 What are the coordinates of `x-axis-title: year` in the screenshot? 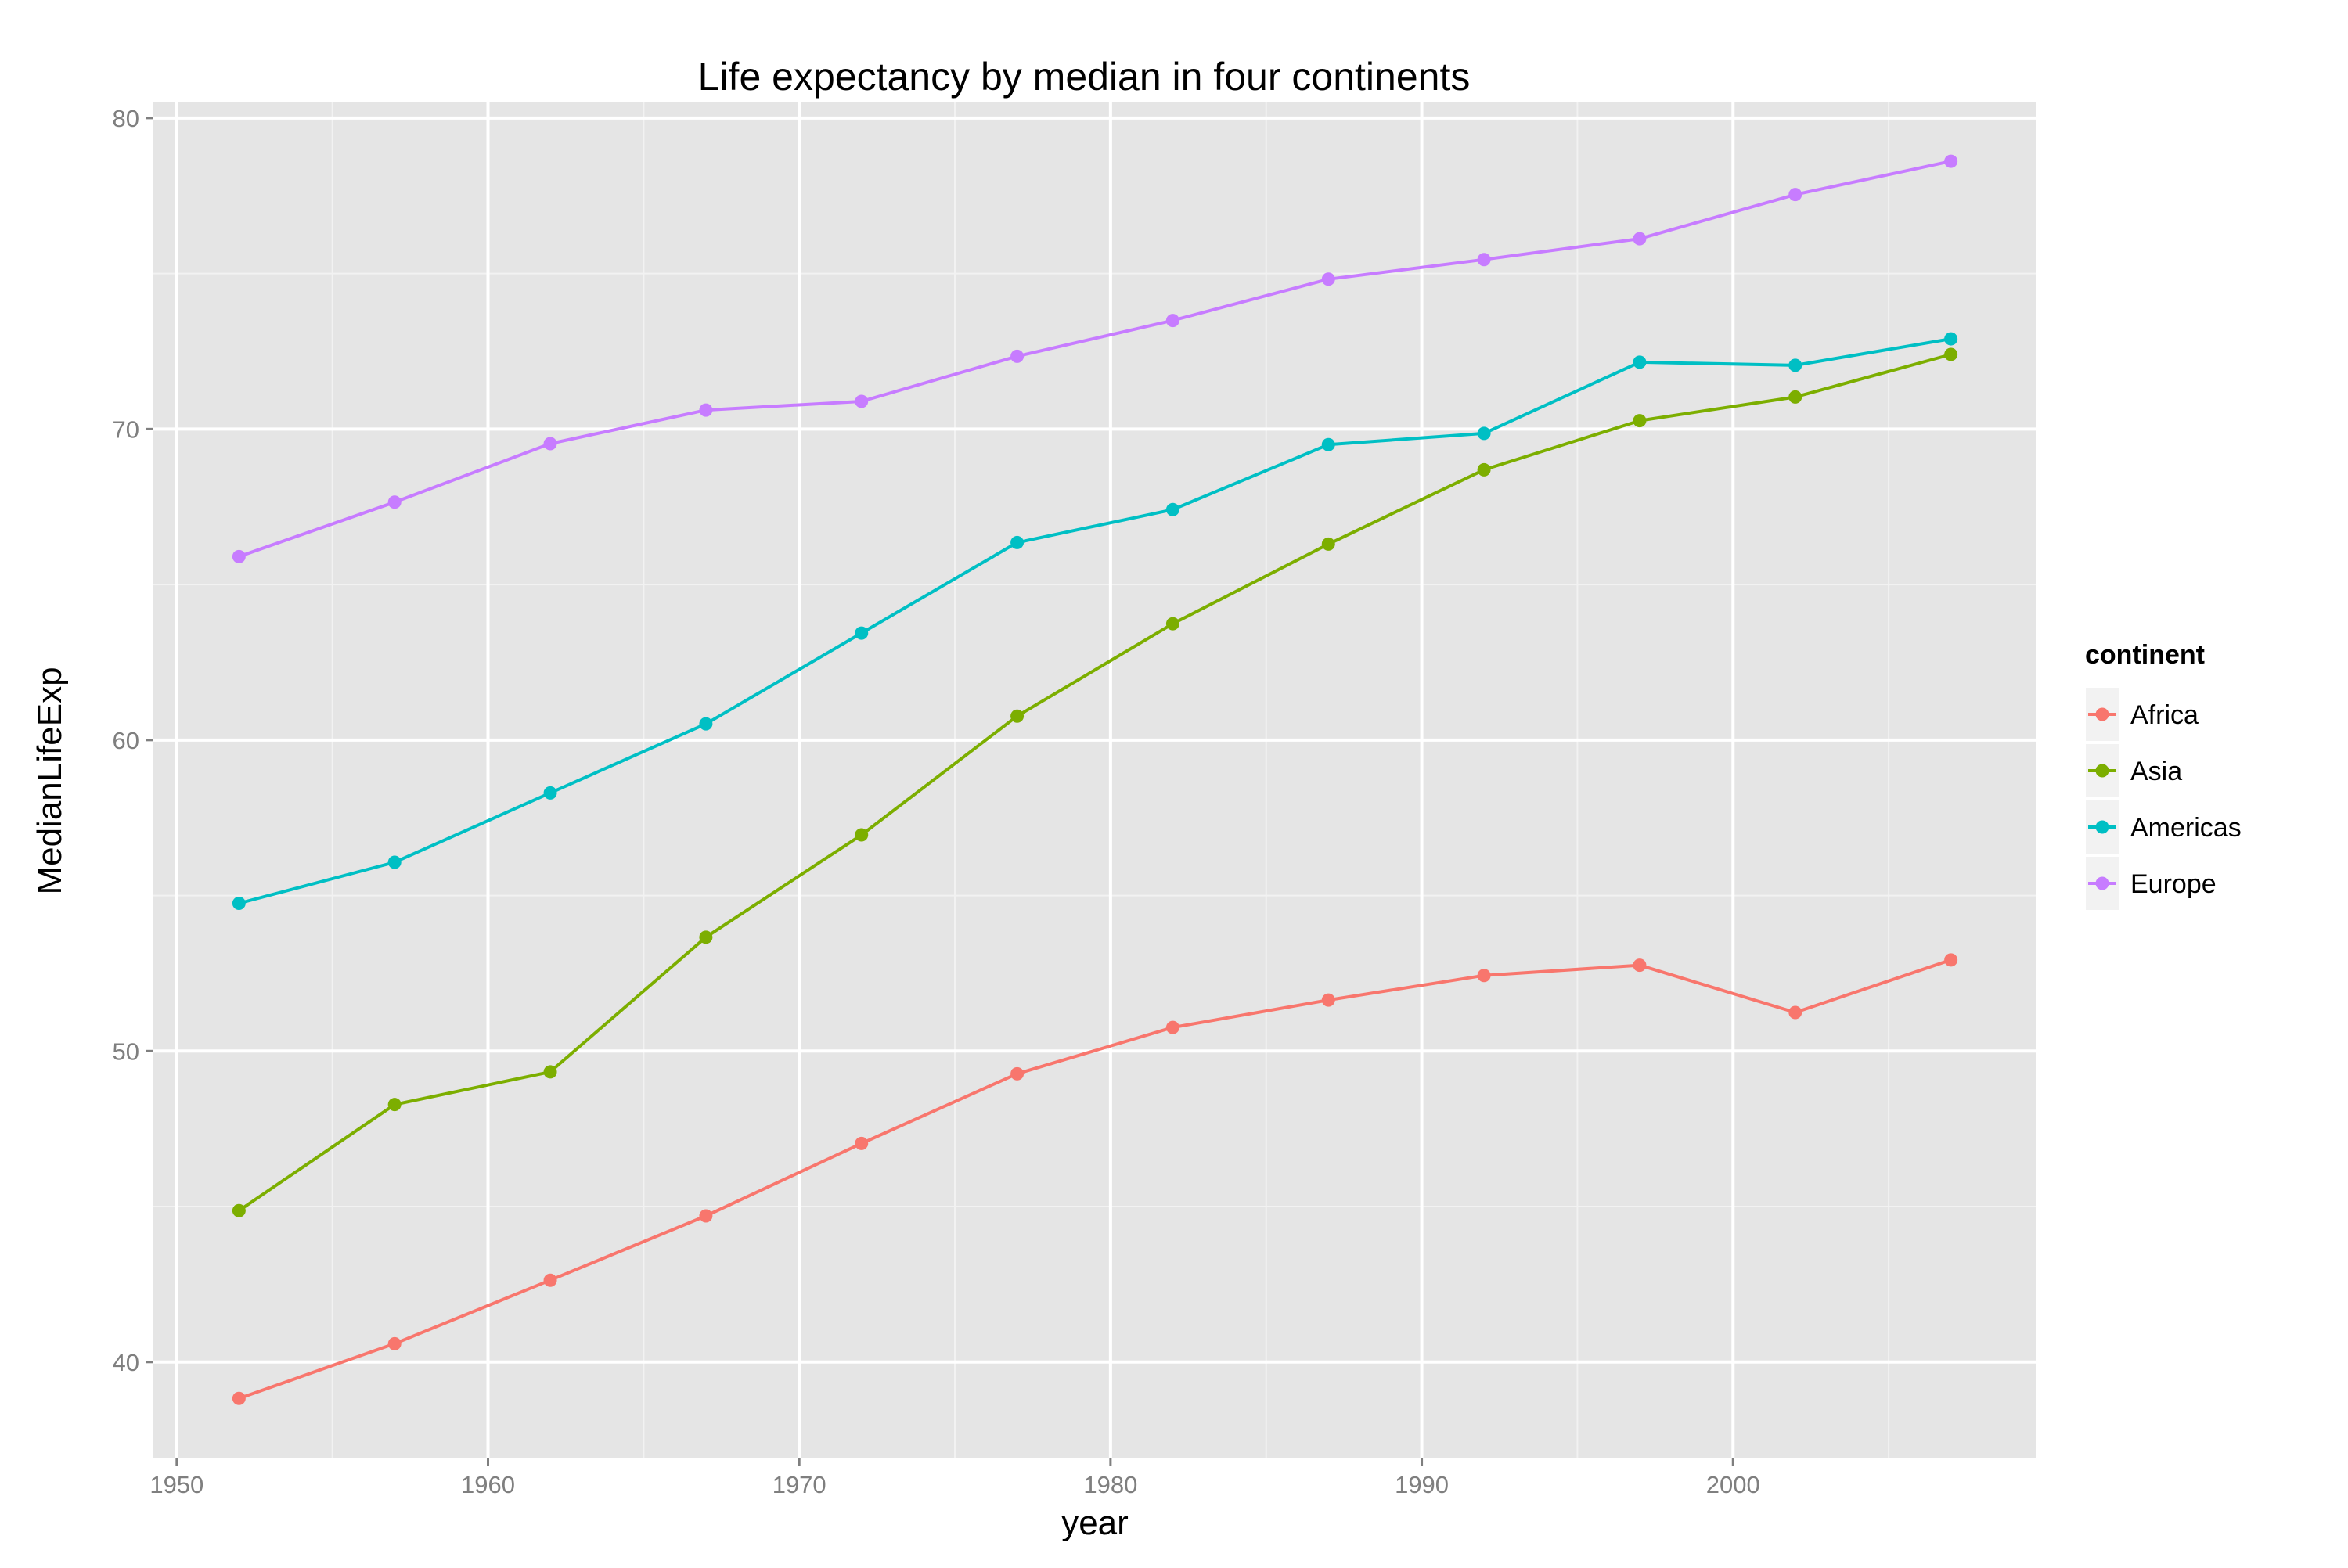 It's located at (1095, 1523).